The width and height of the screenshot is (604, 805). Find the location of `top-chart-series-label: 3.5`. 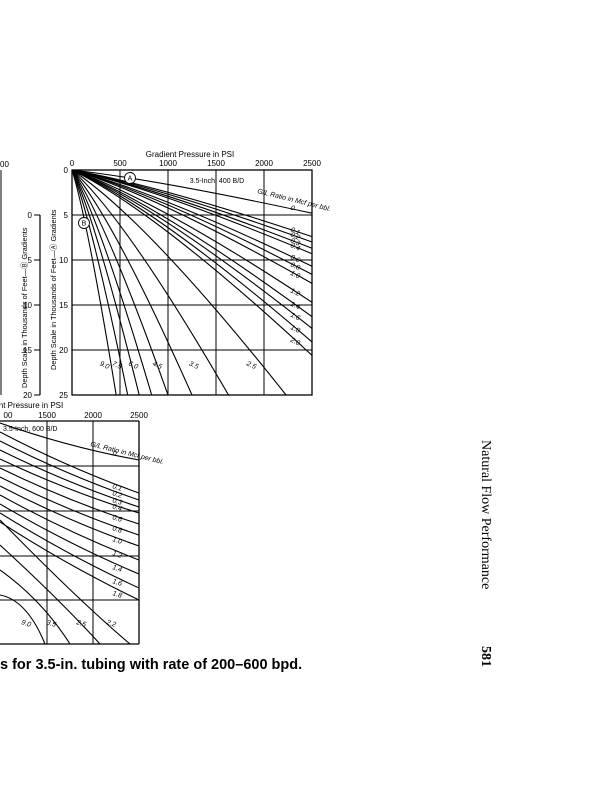

top-chart-series-label: 3.5 is located at coordinates (194, 365).